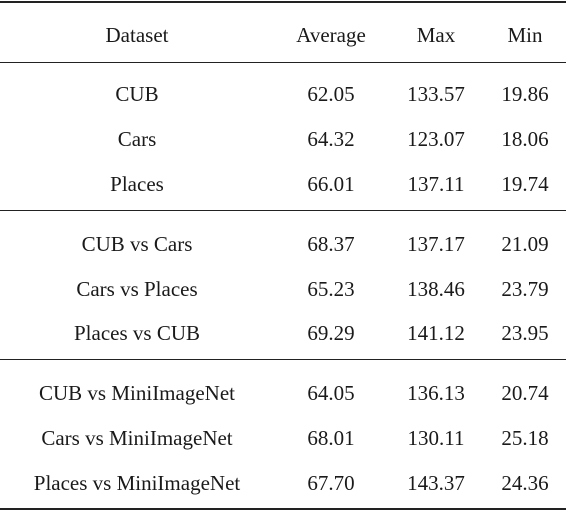 Image resolution: width=566 pixels, height=512 pixels. What do you see at coordinates (331, 333) in the screenshot?
I see `average-cell: 69.29` at bounding box center [331, 333].